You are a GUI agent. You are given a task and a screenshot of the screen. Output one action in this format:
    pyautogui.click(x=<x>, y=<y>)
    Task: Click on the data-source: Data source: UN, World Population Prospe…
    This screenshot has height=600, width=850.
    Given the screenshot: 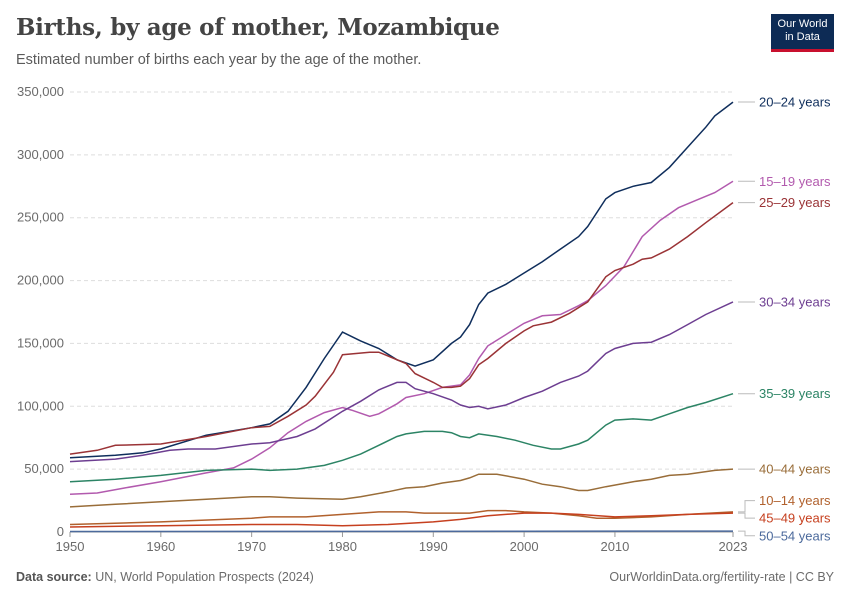 What is the action you would take?
    pyautogui.click(x=165, y=577)
    